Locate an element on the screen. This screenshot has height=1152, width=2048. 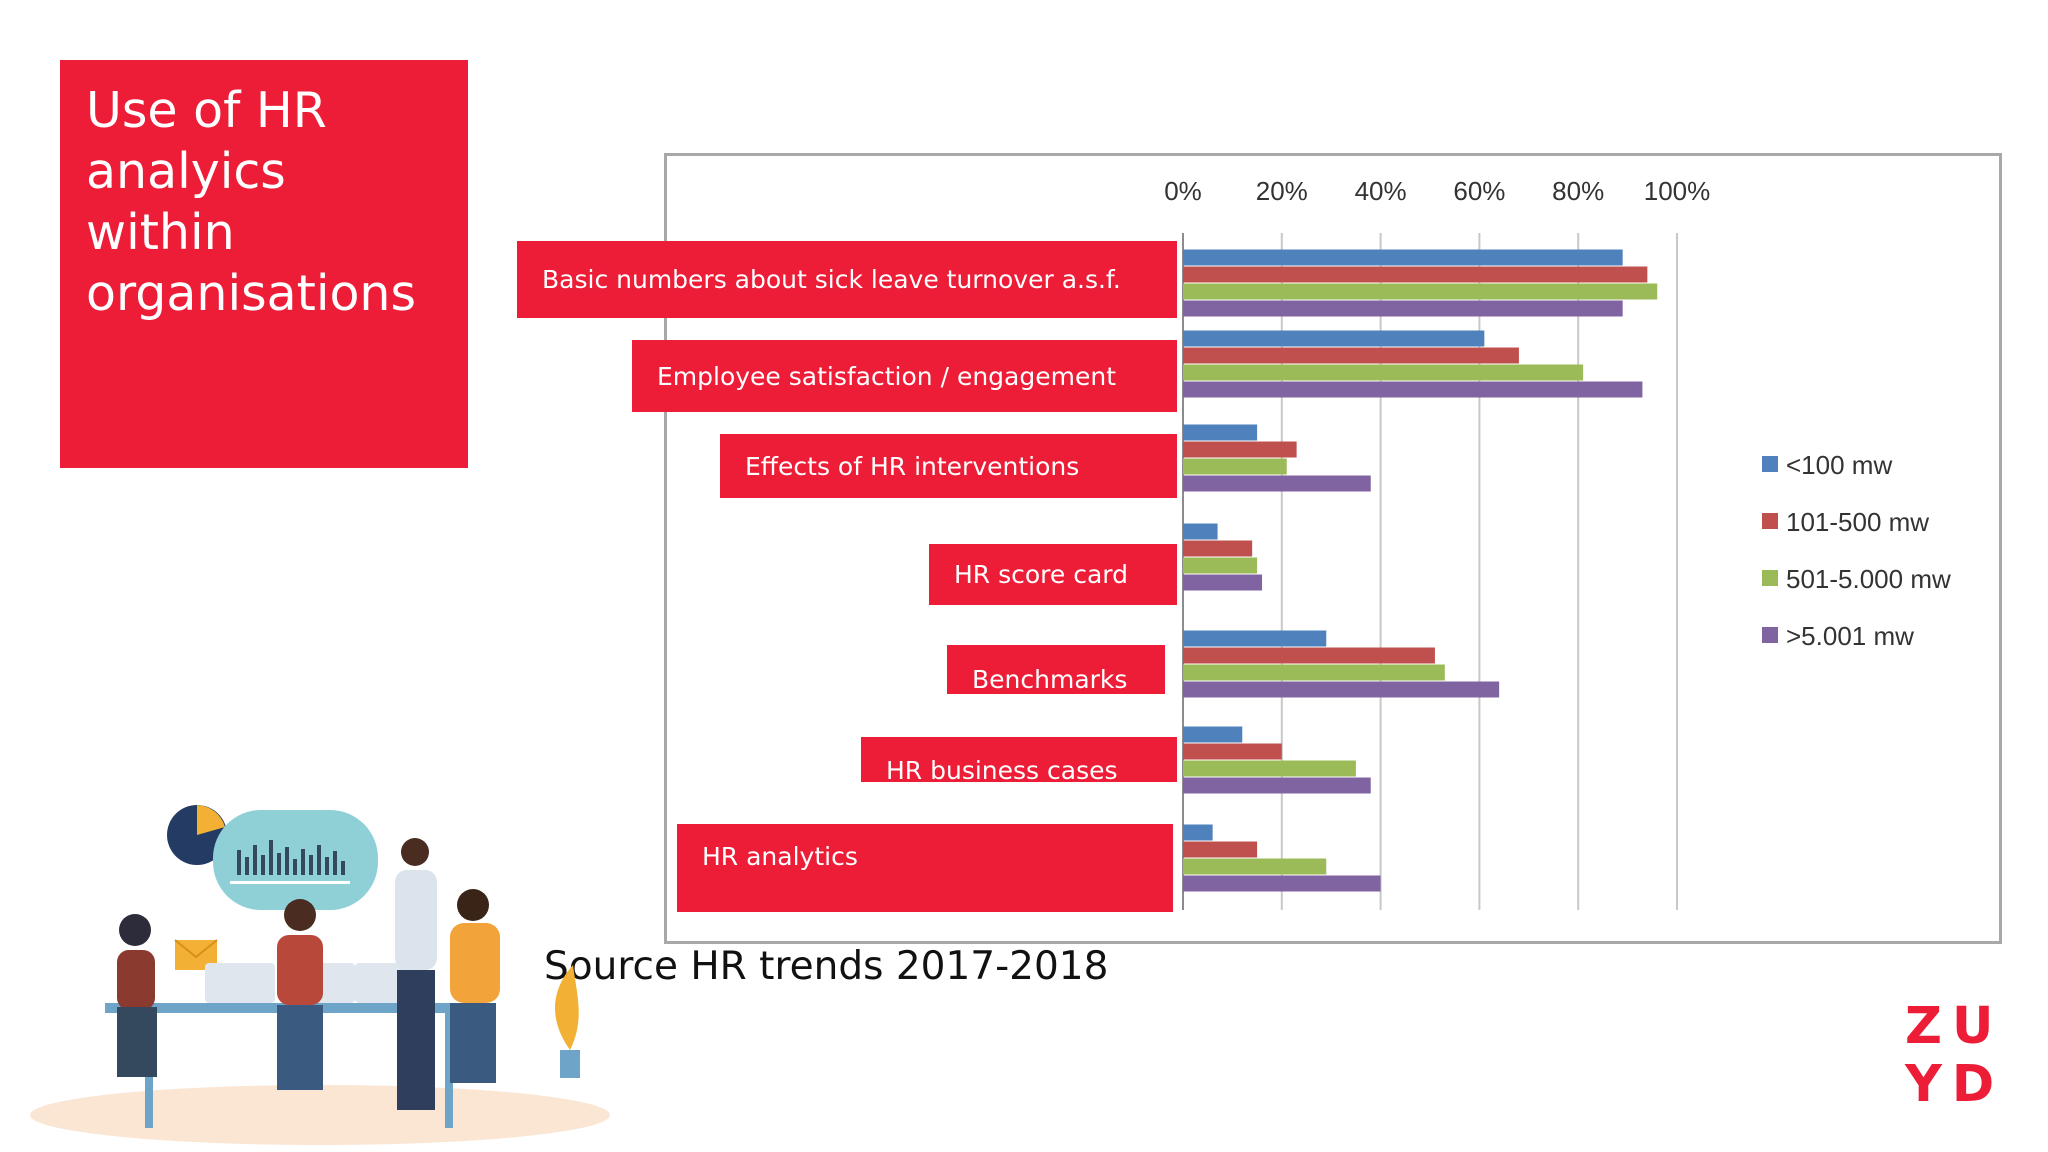
category-label: Effects of HR interventions is located at coordinates (948, 466).